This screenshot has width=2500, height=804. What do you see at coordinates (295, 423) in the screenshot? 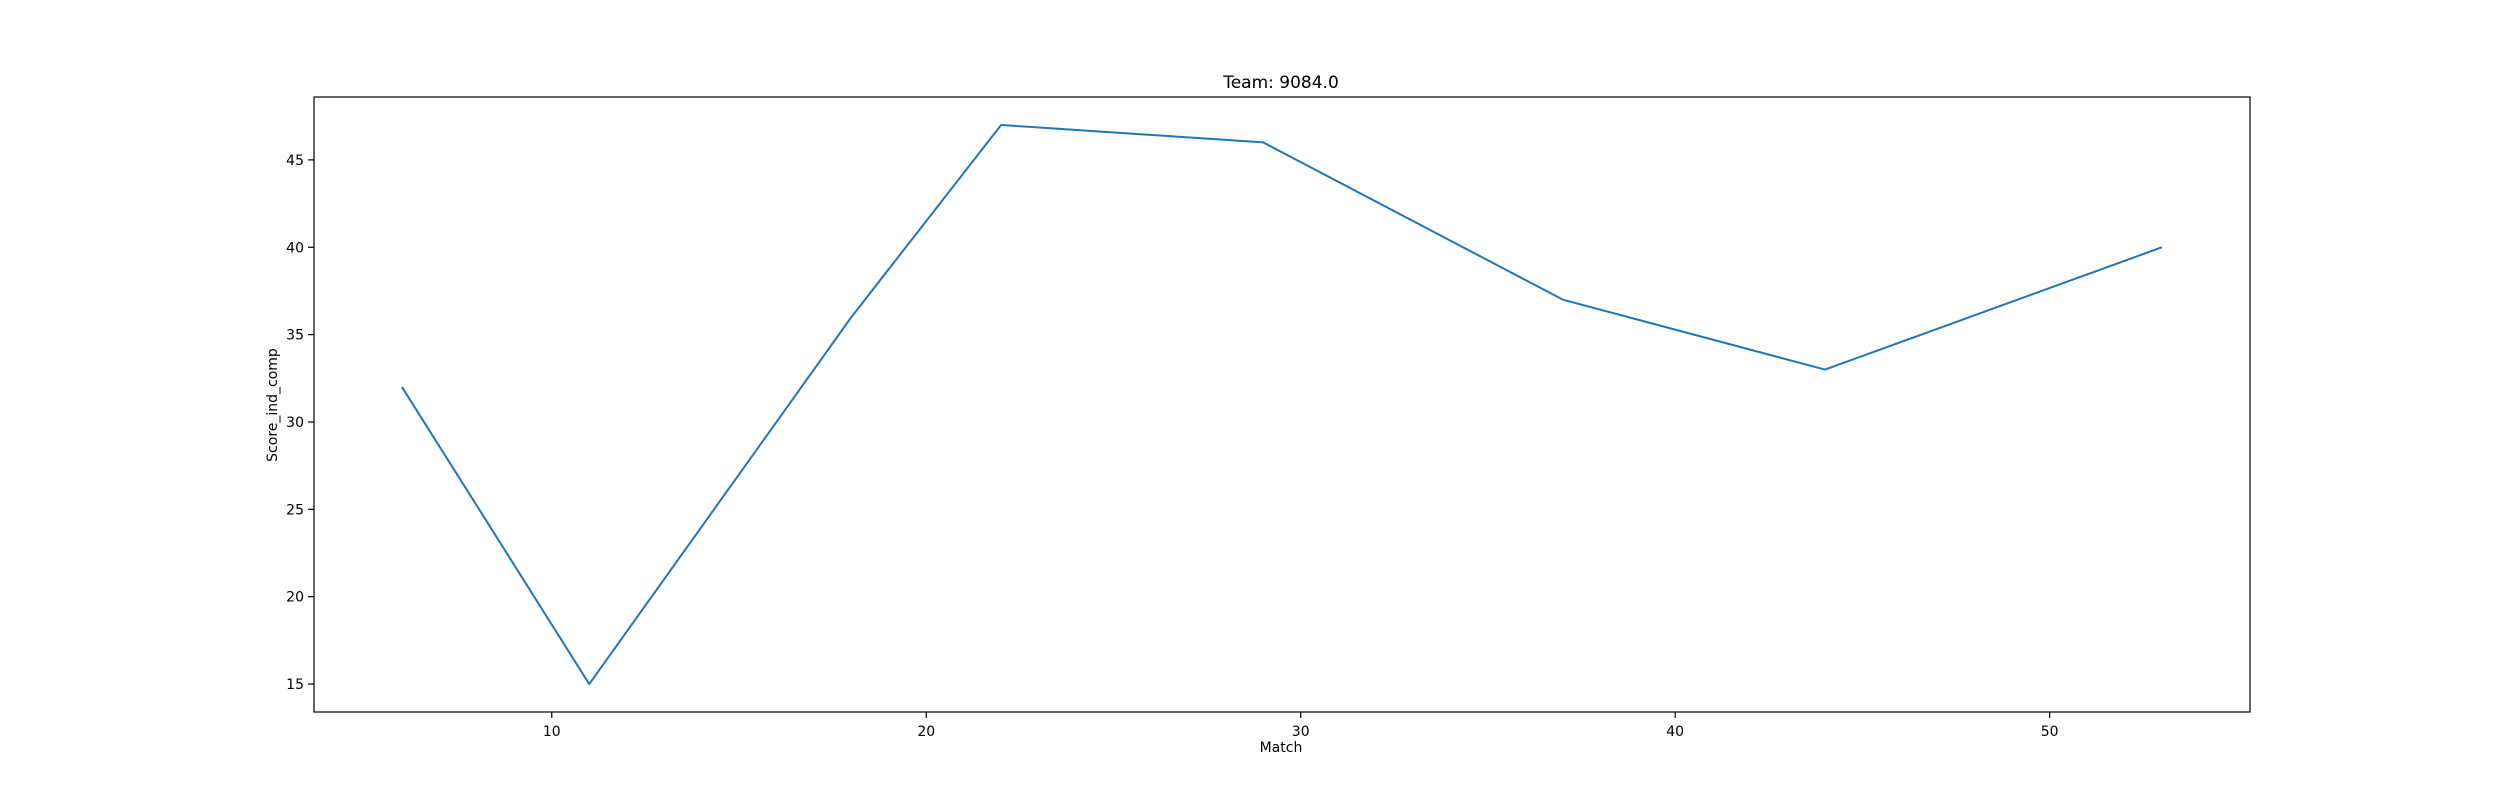
I see `y-tick-label: 30` at bounding box center [295, 423].